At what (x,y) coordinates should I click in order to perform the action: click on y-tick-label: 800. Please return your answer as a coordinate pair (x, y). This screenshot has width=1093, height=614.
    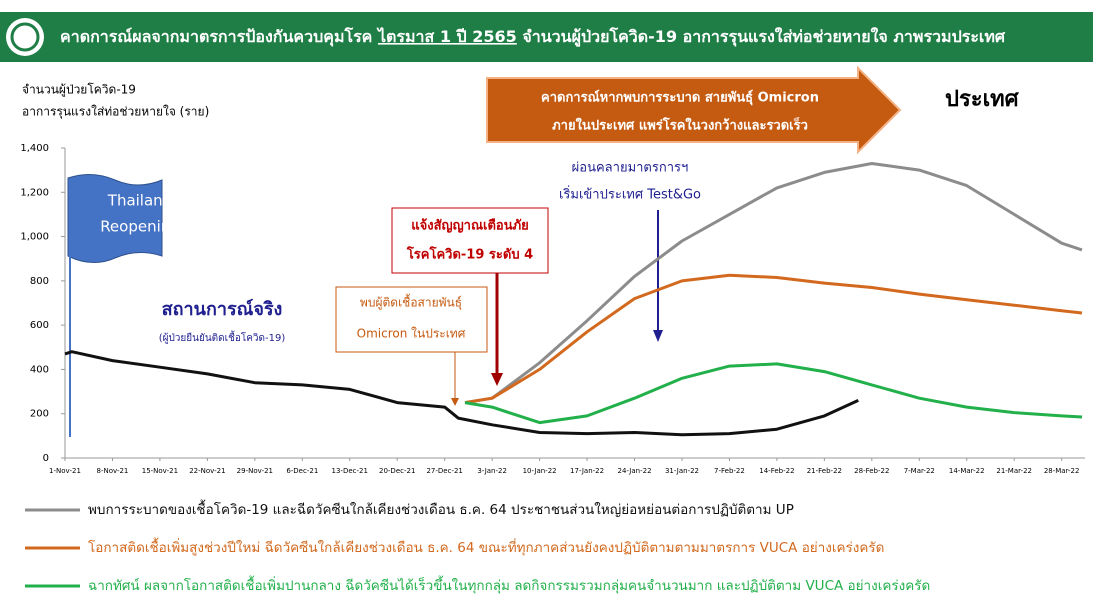
    Looking at the image, I should click on (39, 281).